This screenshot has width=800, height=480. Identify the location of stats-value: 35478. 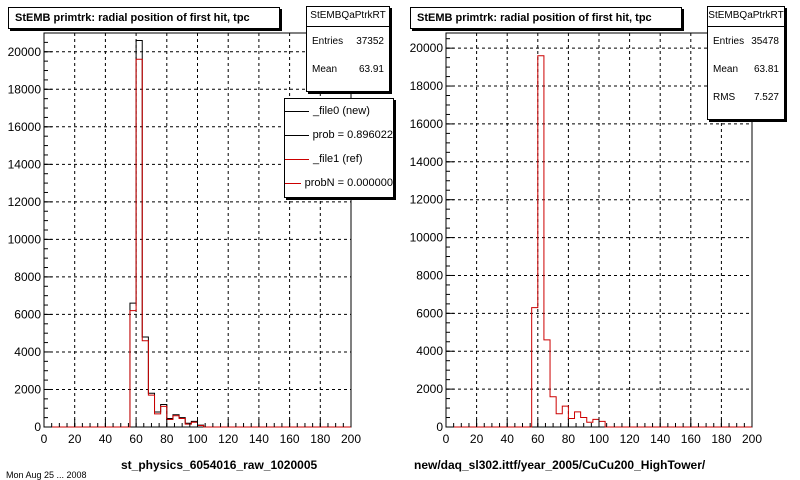
(765, 41).